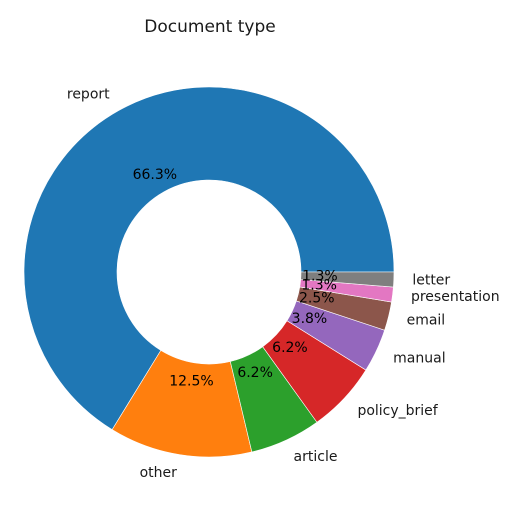 Image resolution: width=531 pixels, height=511 pixels. I want to click on category-label-presentation: presentation, so click(455, 297).